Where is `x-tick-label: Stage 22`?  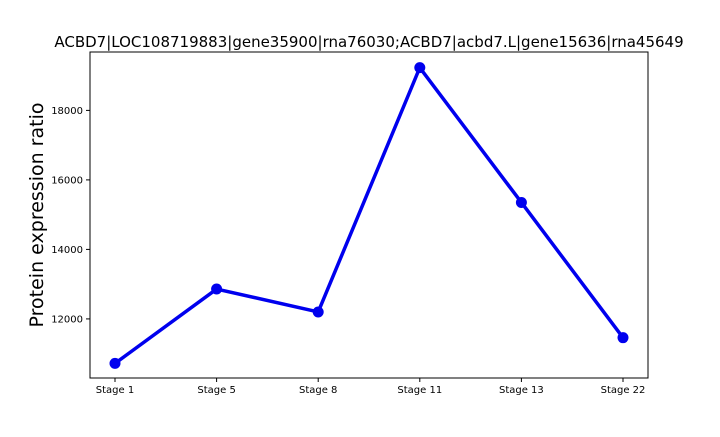
x-tick-label: Stage 22 is located at coordinates (623, 390).